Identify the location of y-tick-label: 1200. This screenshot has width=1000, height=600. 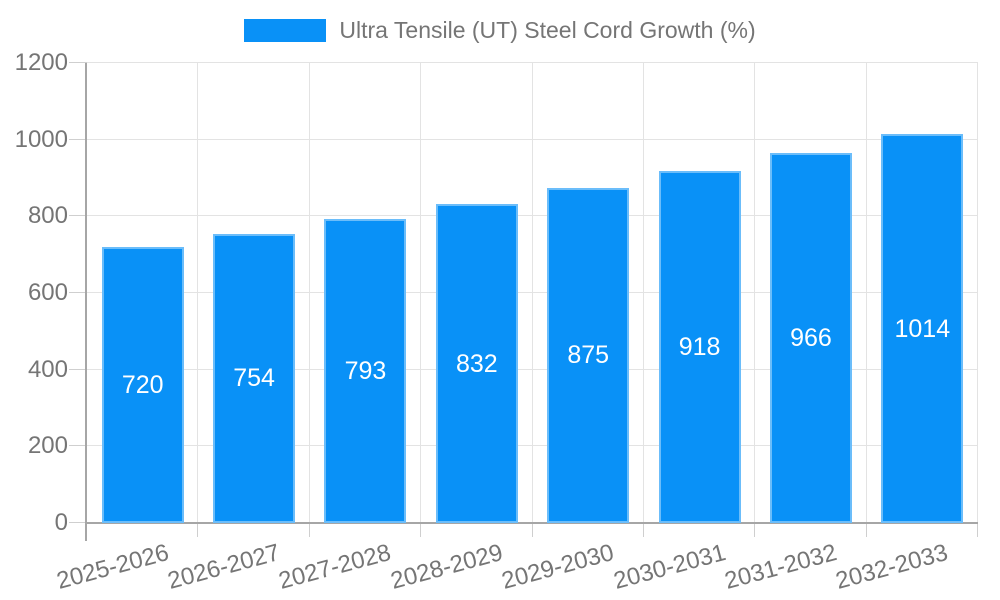
(41, 62).